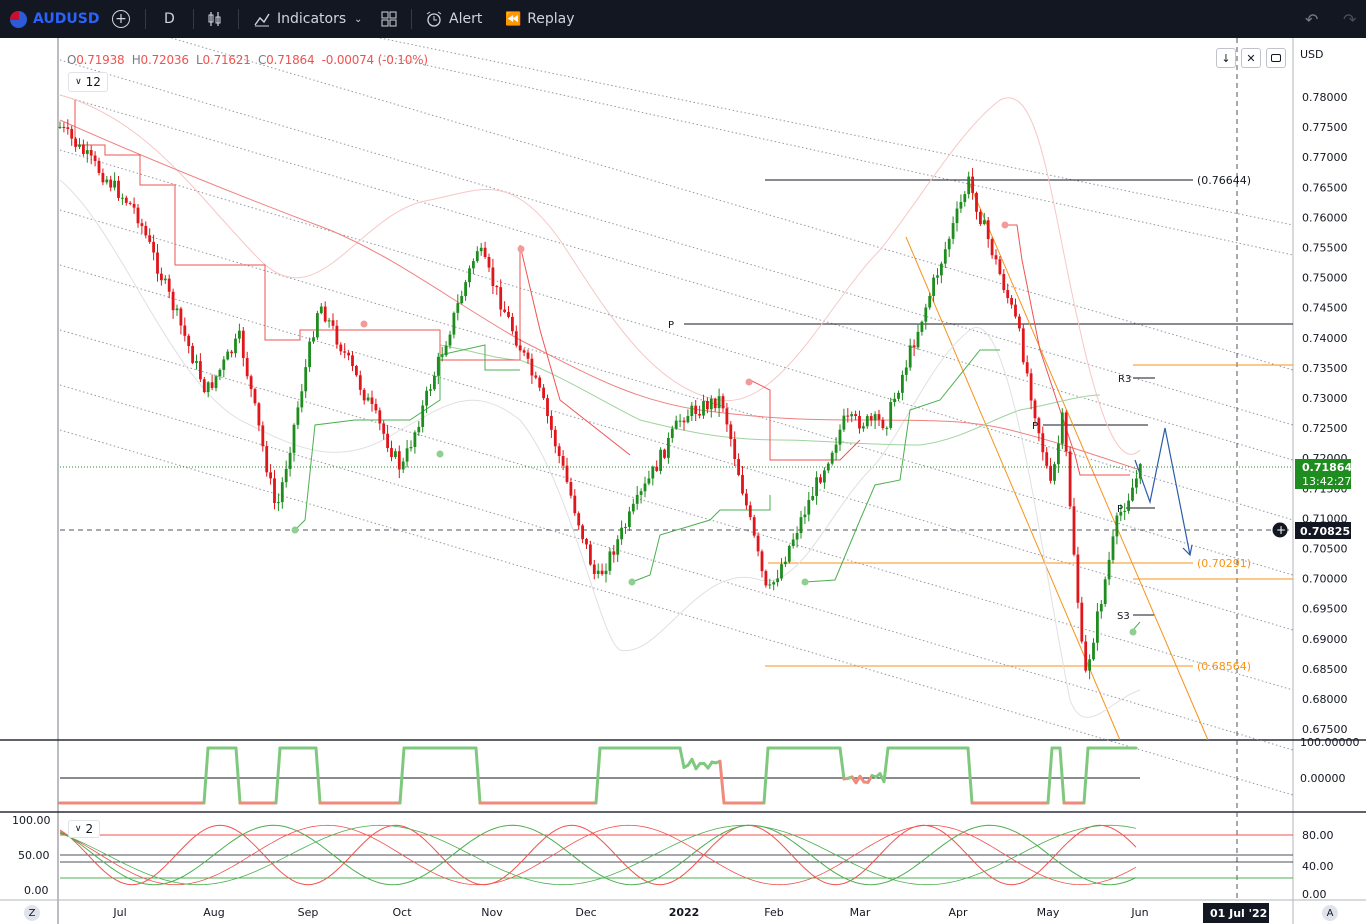  Describe the element at coordinates (1224, 180) in the screenshot. I see `fib-high-label: (0.76644)` at that location.